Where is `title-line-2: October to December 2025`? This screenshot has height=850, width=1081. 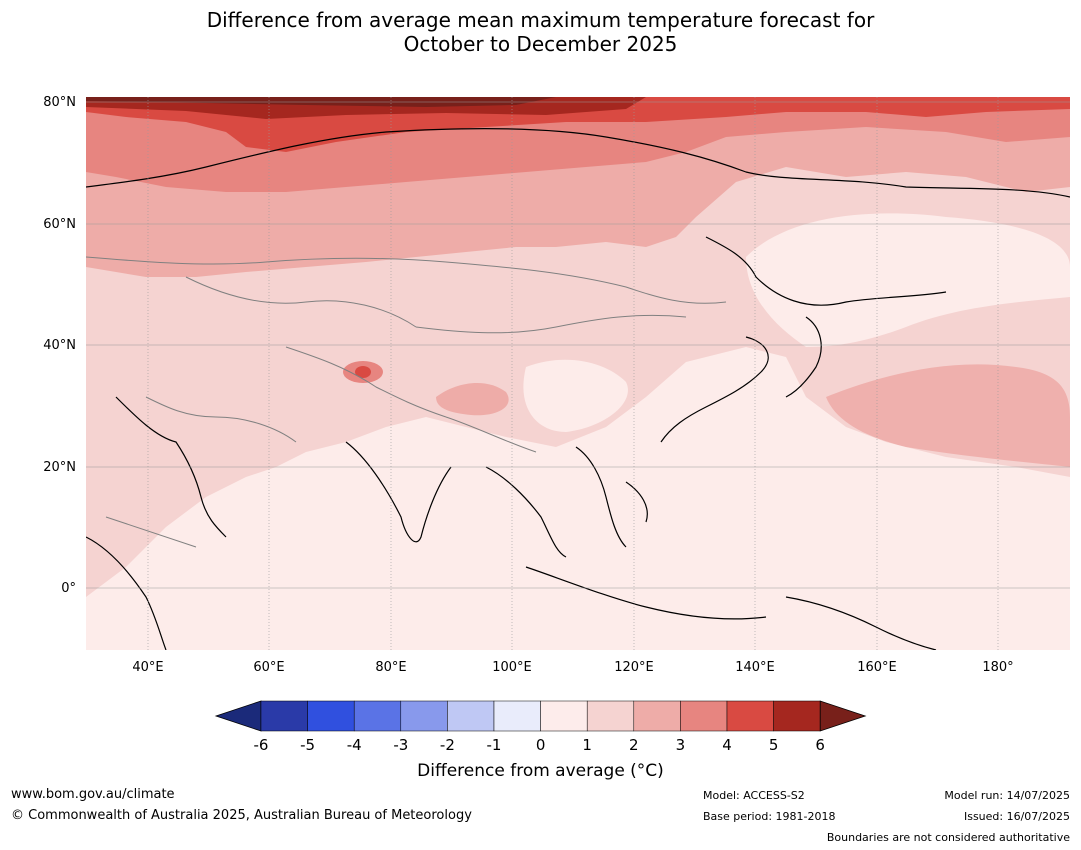
title-line-2: October to December 2025 is located at coordinates (540, 44).